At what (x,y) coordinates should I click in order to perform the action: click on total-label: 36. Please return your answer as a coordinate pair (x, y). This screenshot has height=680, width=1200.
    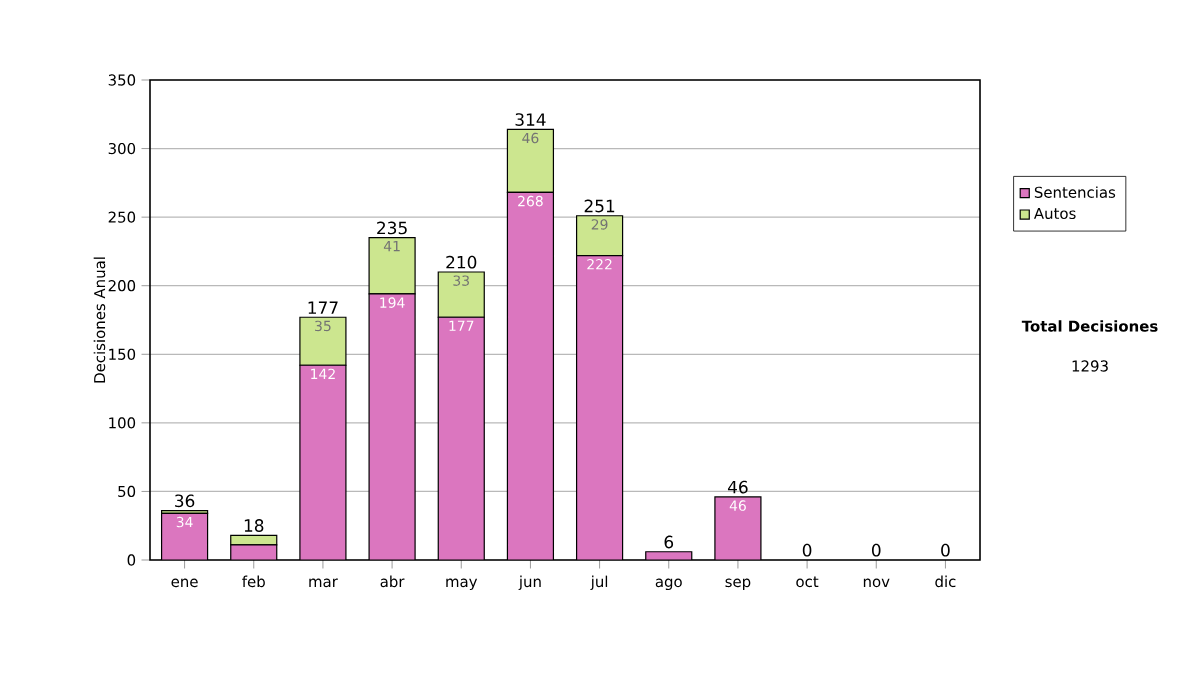
    Looking at the image, I should click on (185, 501).